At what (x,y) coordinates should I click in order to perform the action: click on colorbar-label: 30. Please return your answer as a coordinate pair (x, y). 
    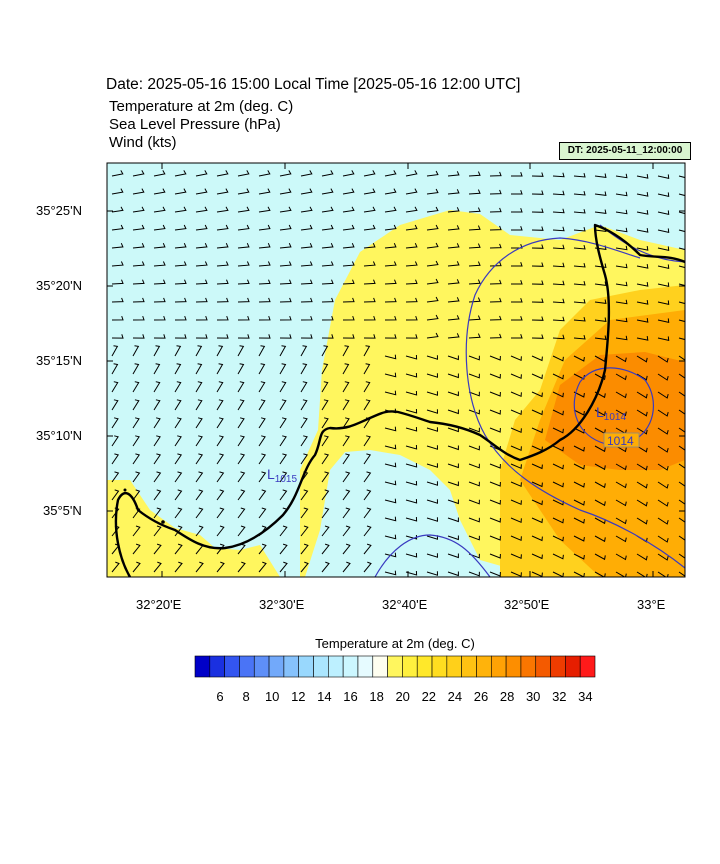
    Looking at the image, I should click on (533, 696).